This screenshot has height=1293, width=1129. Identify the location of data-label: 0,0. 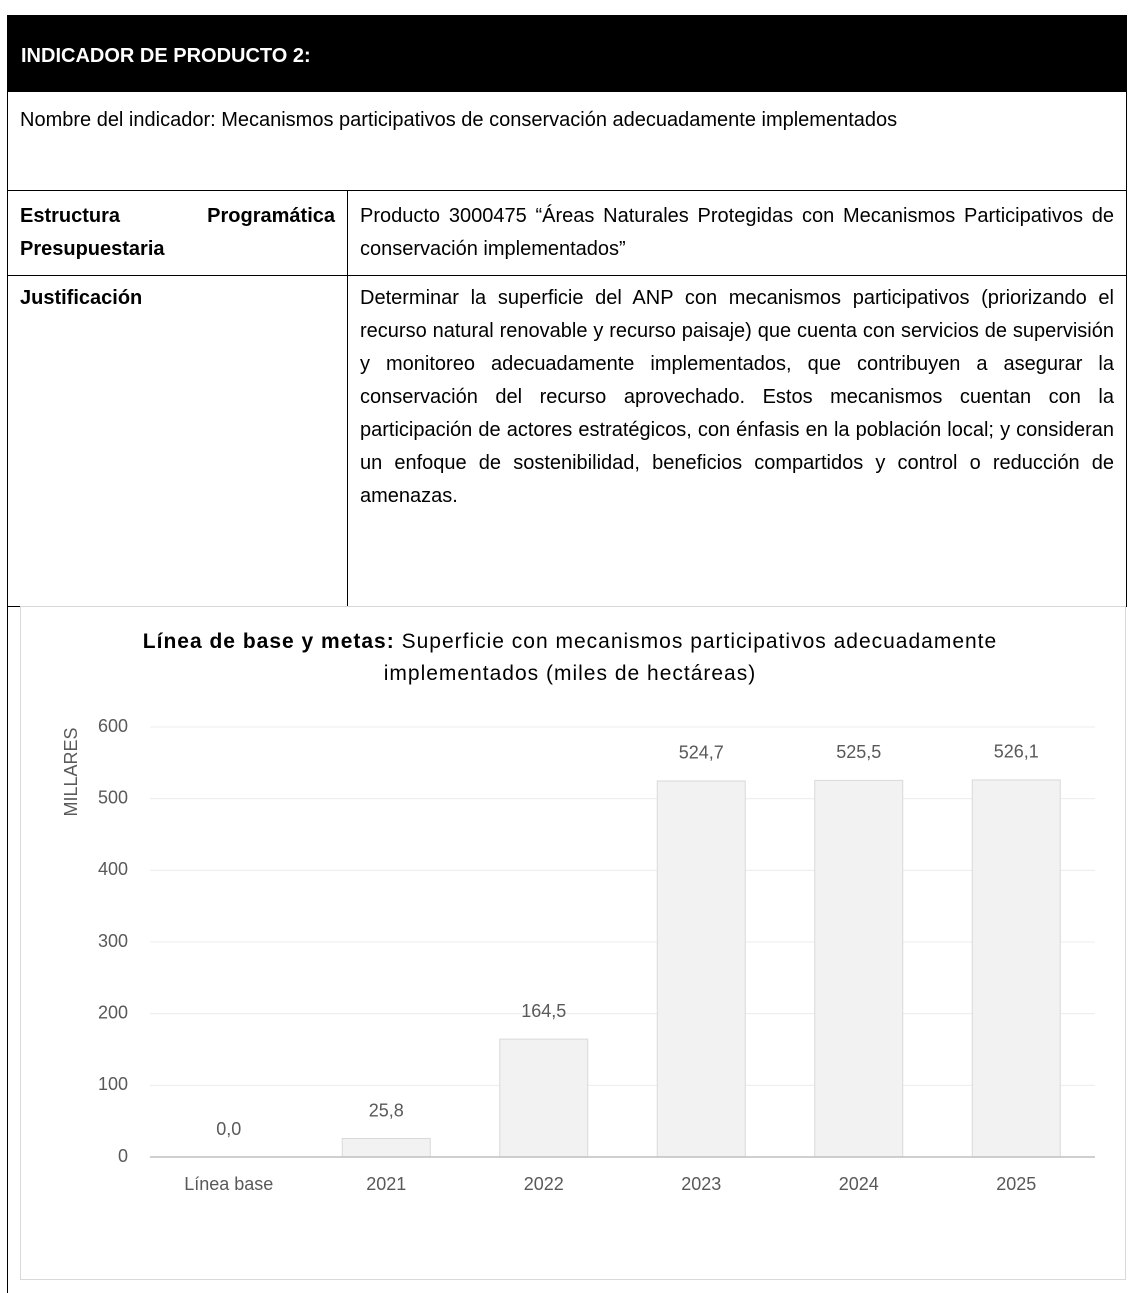
(228, 1129).